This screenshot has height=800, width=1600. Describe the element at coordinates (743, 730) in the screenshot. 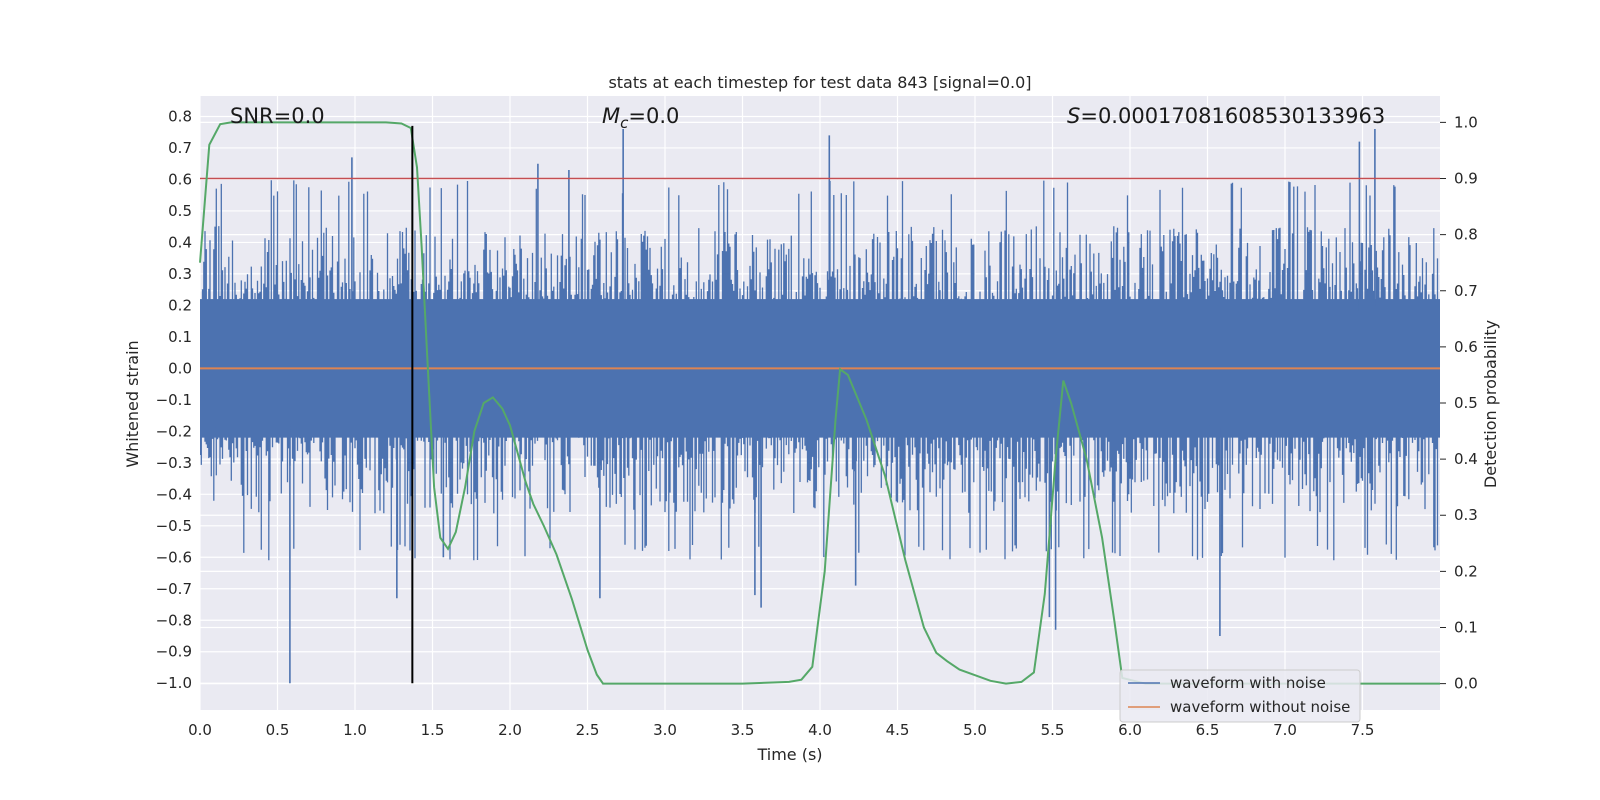

I see `x-tick-label: 3.5` at that location.